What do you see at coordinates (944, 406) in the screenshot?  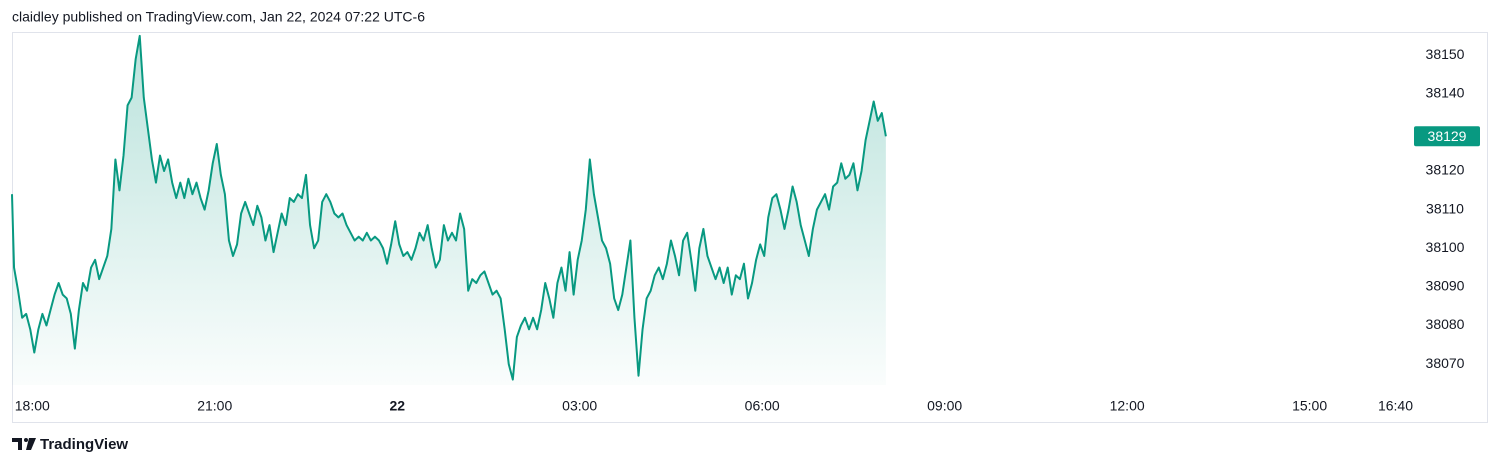 I see `x-tick-label: 09:00` at bounding box center [944, 406].